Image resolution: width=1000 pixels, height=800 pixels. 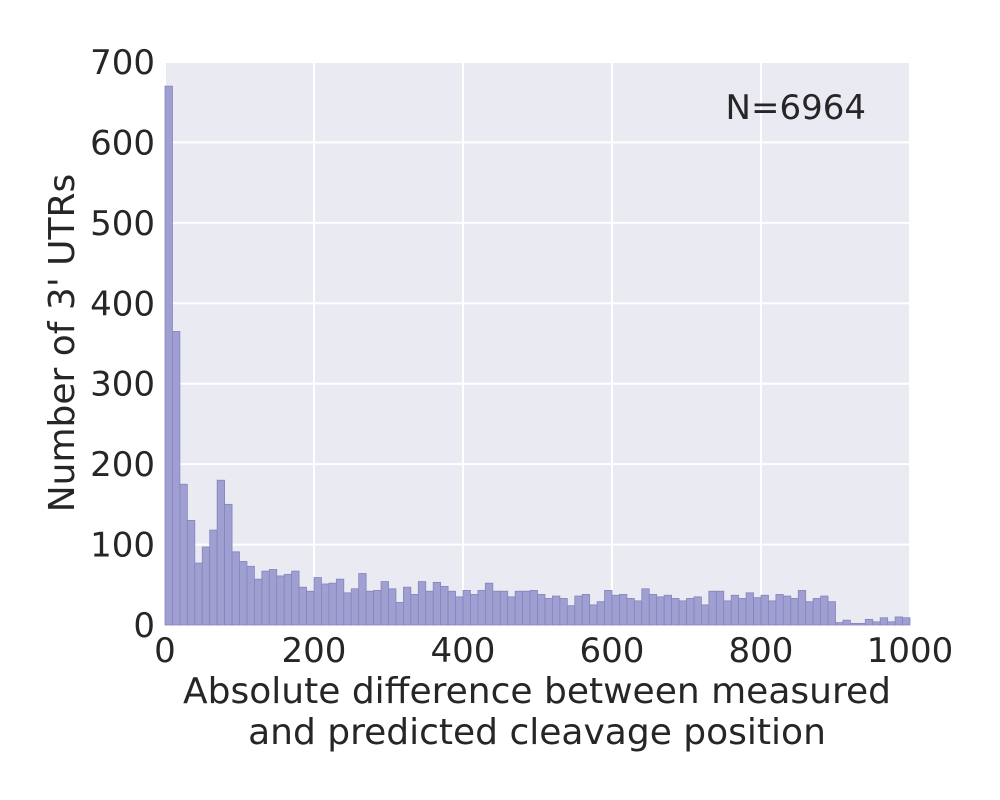 I want to click on y-tick-label: 600, so click(x=122, y=143).